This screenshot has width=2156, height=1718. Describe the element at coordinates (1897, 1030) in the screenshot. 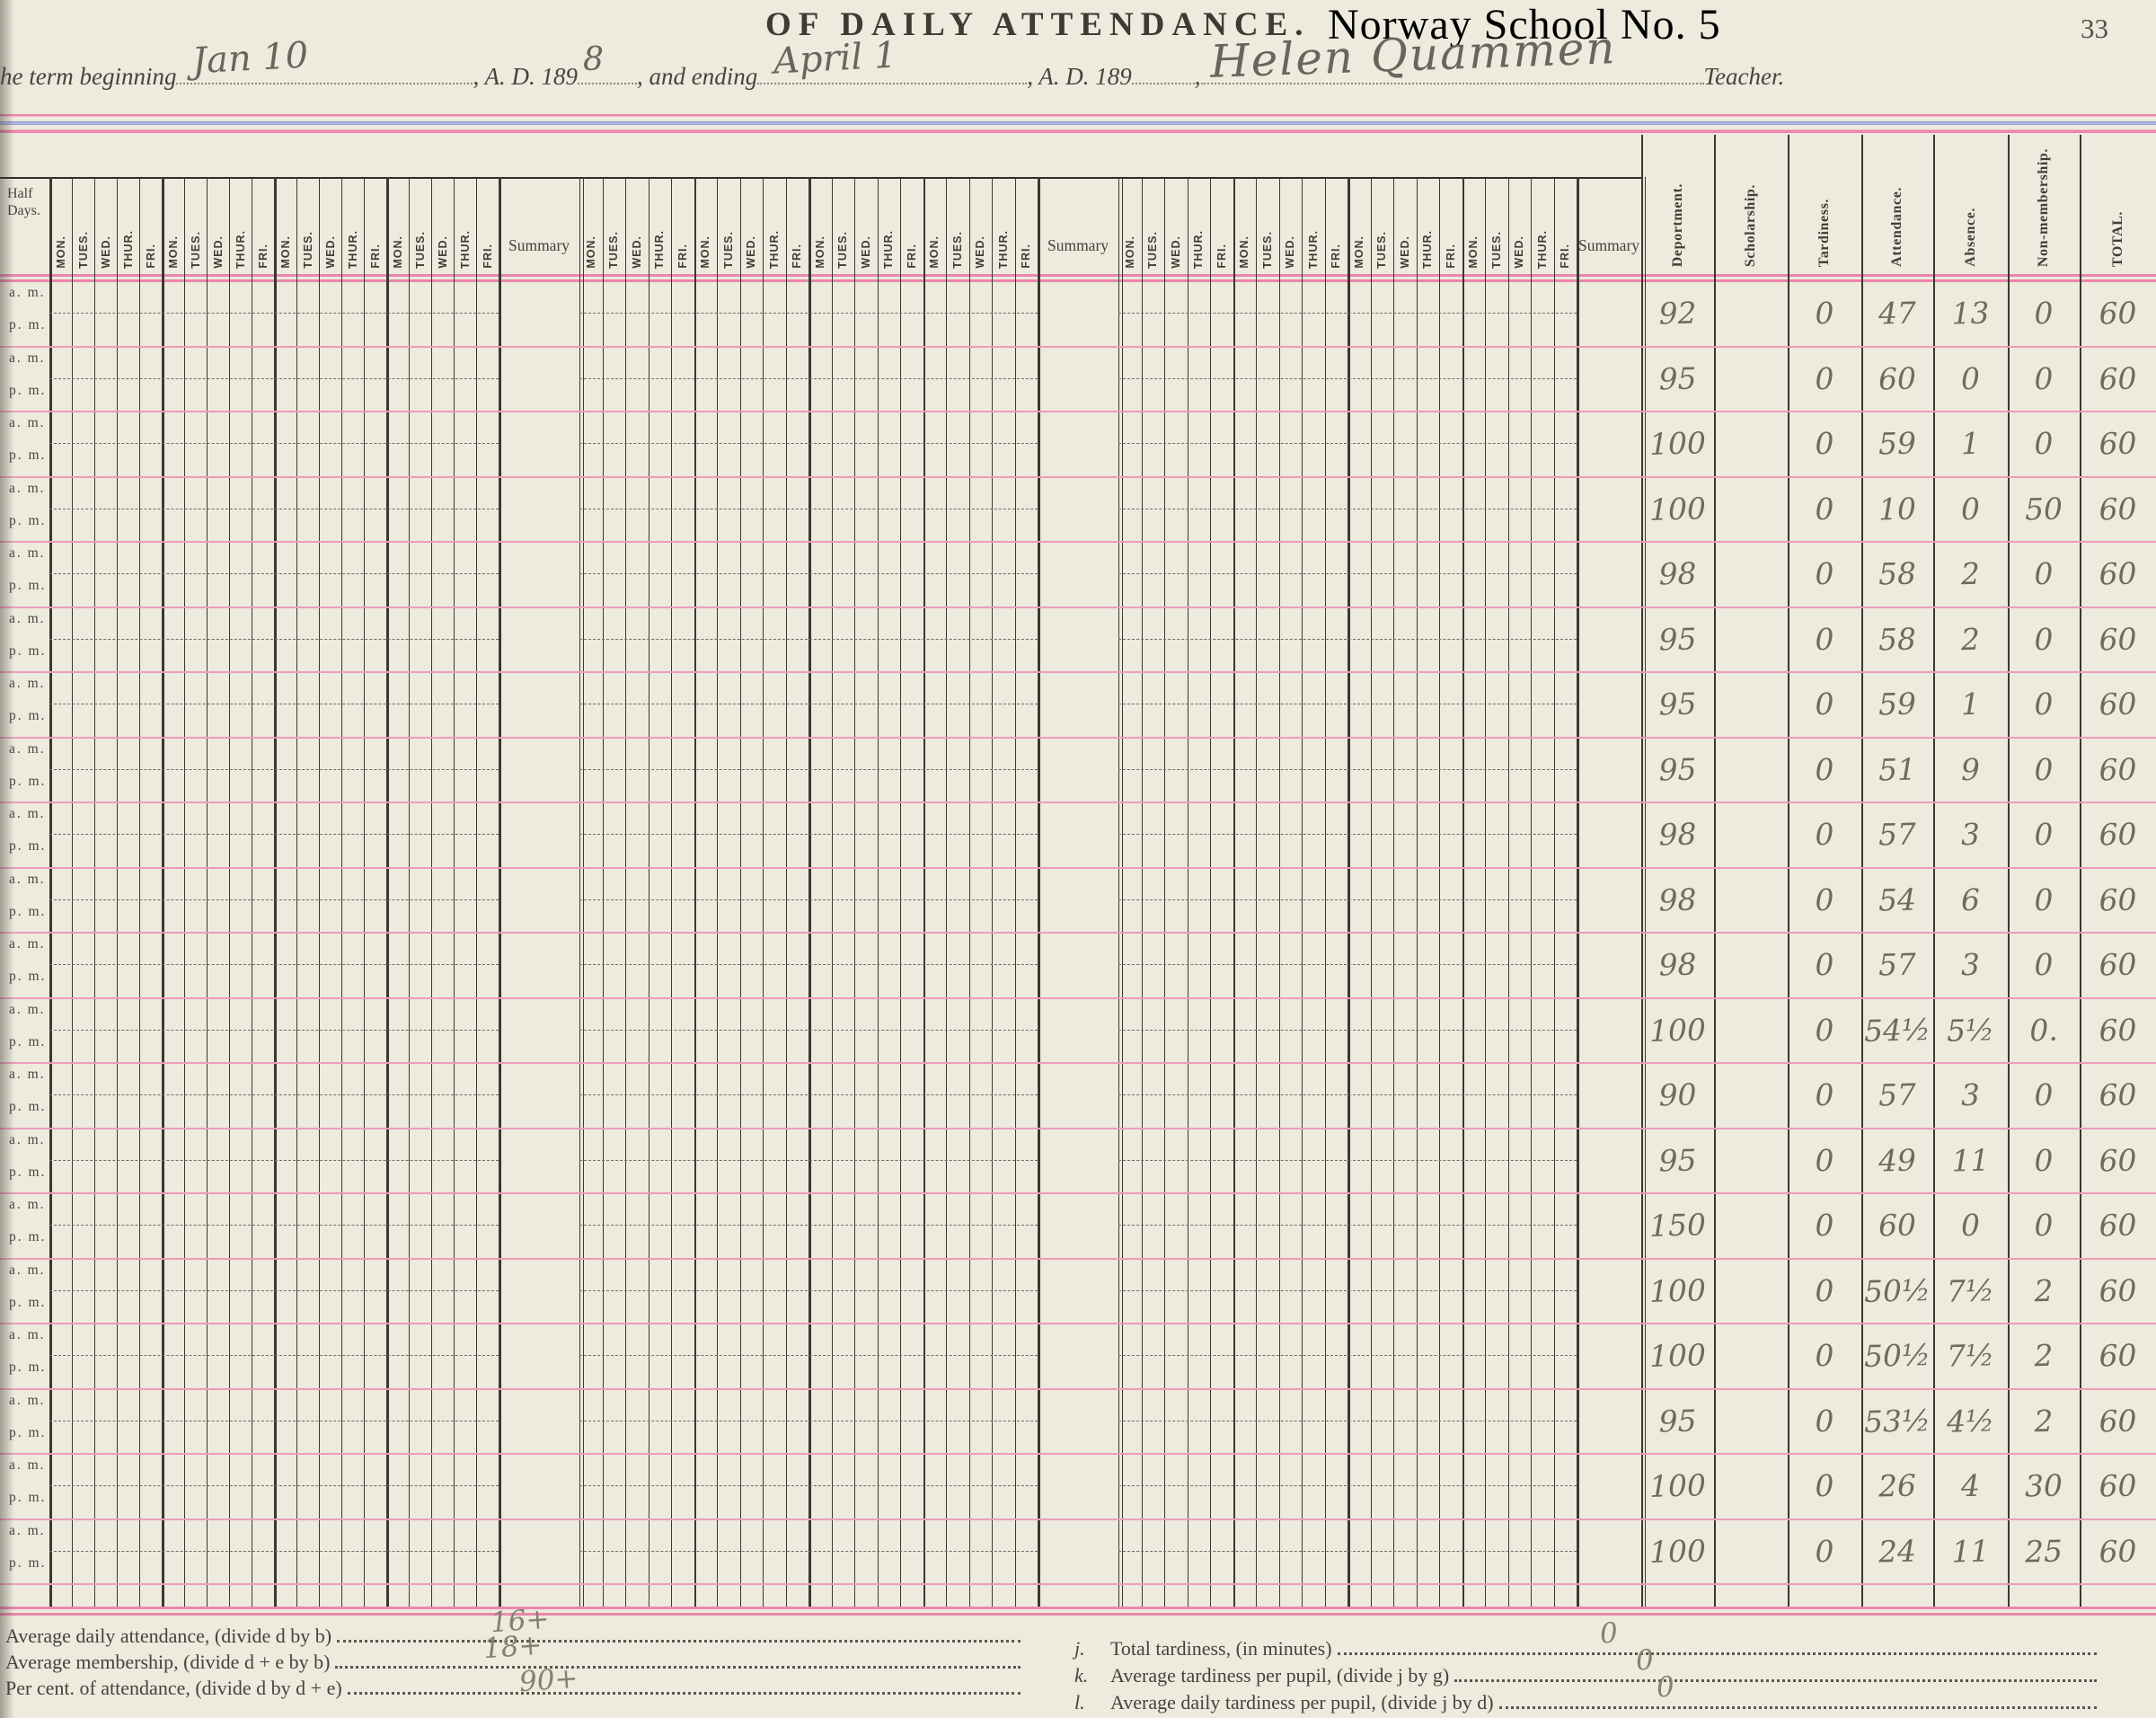

I see `grid-cell-value: 54½` at that location.